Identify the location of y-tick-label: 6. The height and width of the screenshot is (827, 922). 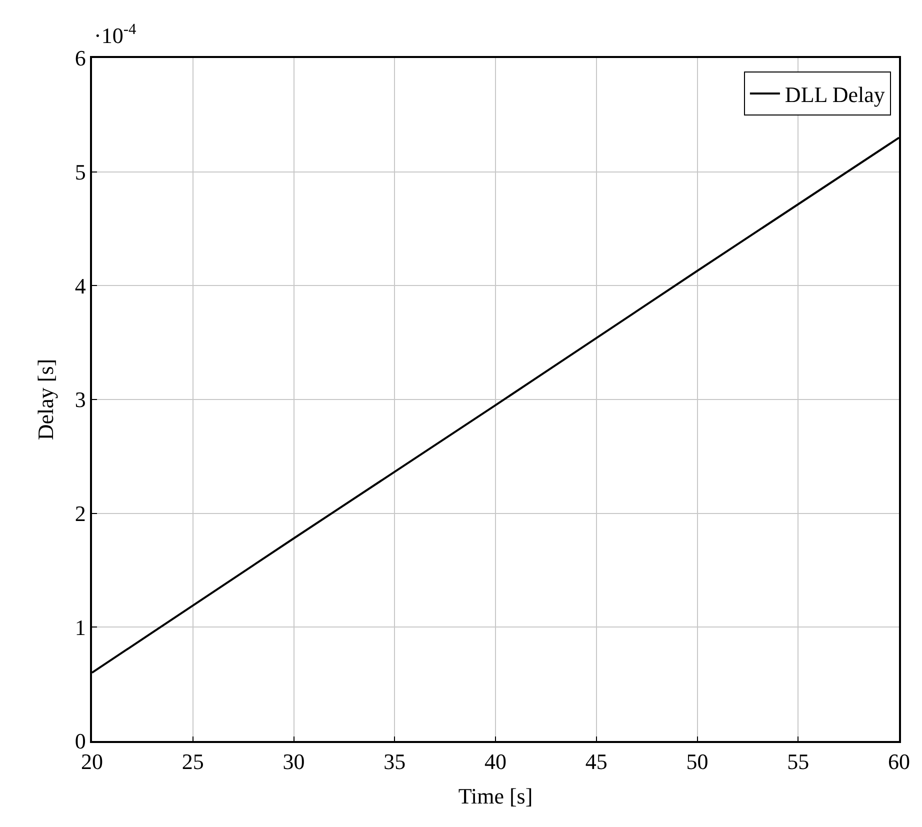
(80, 58).